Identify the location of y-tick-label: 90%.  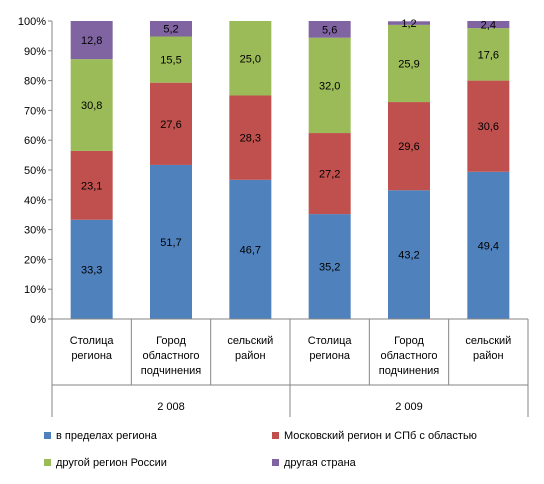
(35, 52).